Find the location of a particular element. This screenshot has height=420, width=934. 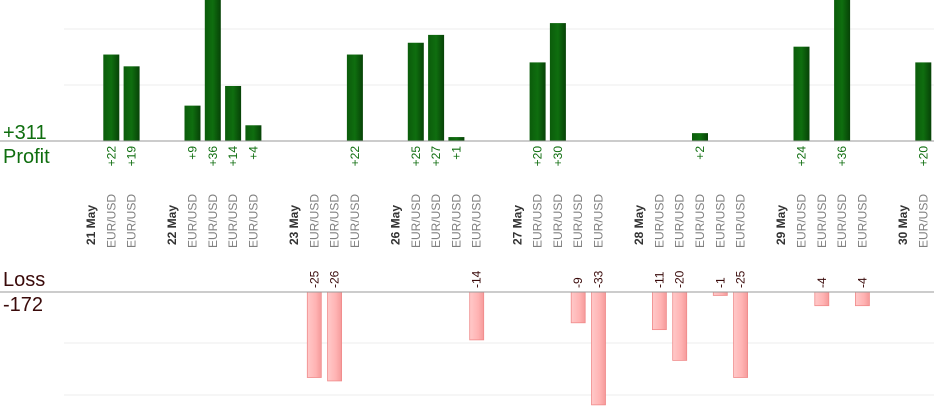

profit-value-label: +25 is located at coordinates (416, 156).